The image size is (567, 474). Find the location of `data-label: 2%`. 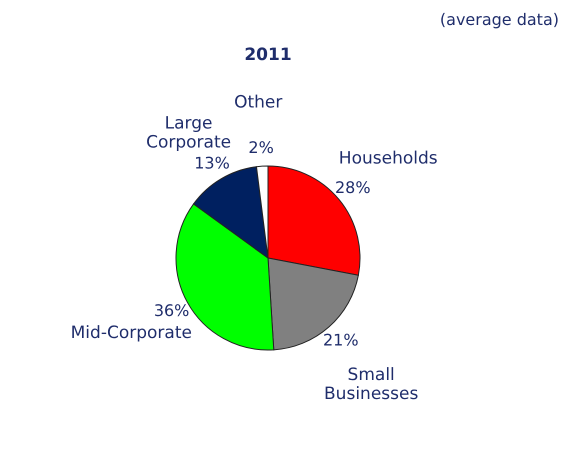

data-label: 2% is located at coordinates (261, 148).